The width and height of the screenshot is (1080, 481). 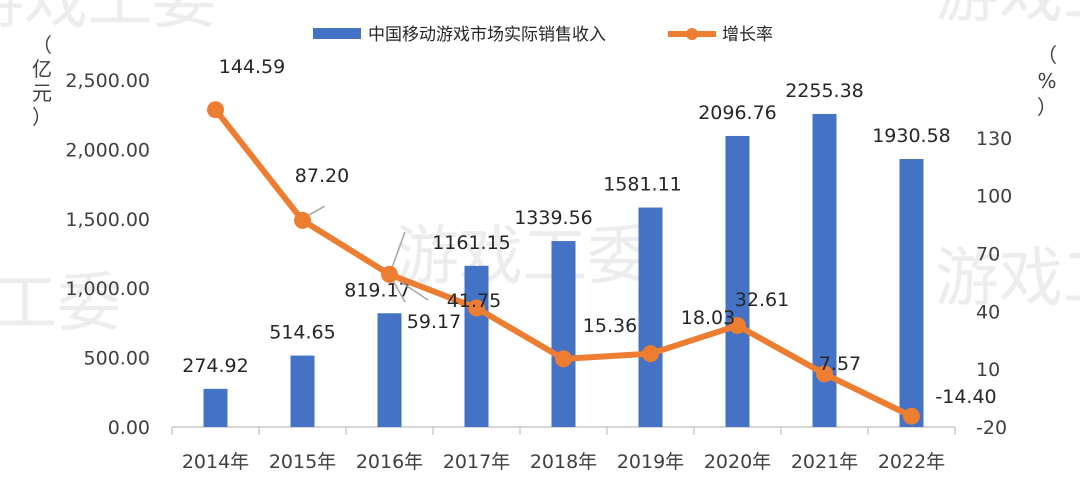 I want to click on bar-data-label: 2096.76, so click(x=737, y=113).